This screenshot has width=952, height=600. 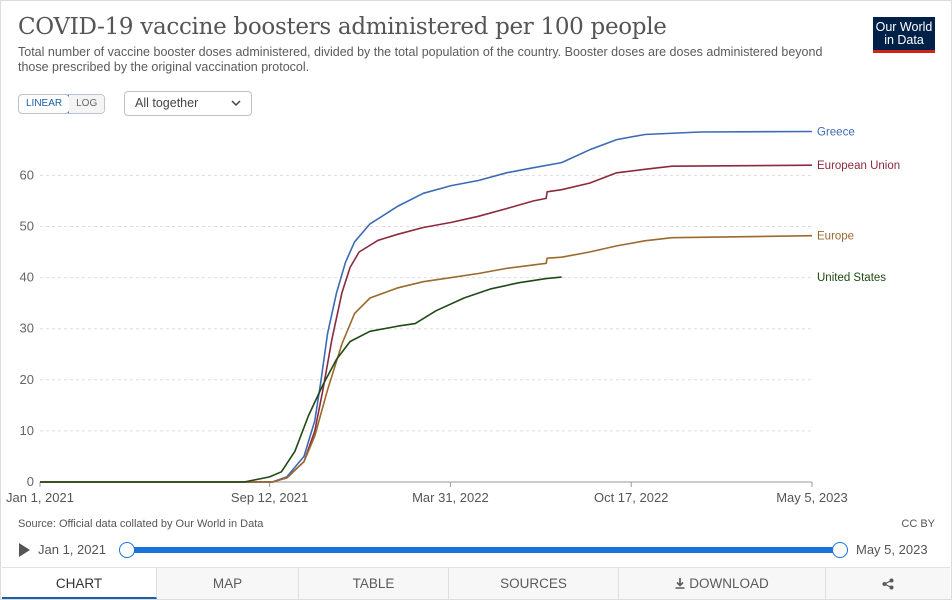 I want to click on owid-logo: Our World in Data, so click(x=904, y=35).